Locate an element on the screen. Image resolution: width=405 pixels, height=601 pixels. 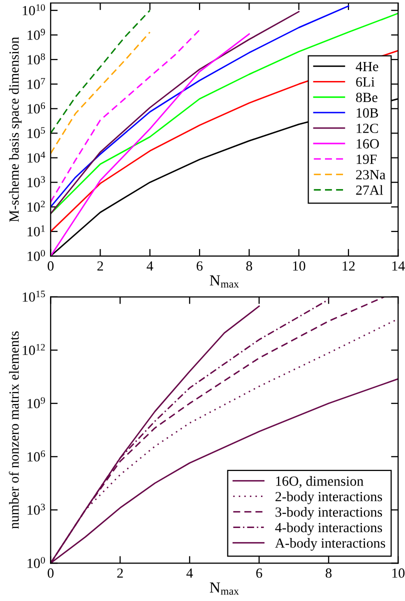
y-tick-label: 10$^{5}$ is located at coordinates (36, 132).